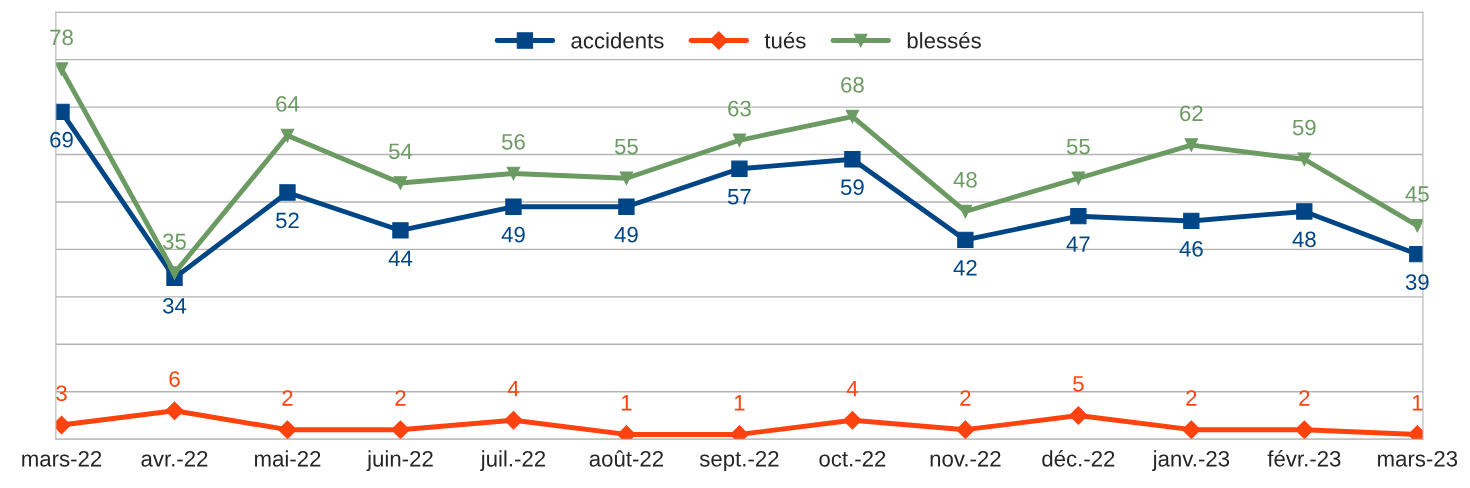  Describe the element at coordinates (1191, 461) in the screenshot. I see `x-tick-label: janv.-23` at that location.